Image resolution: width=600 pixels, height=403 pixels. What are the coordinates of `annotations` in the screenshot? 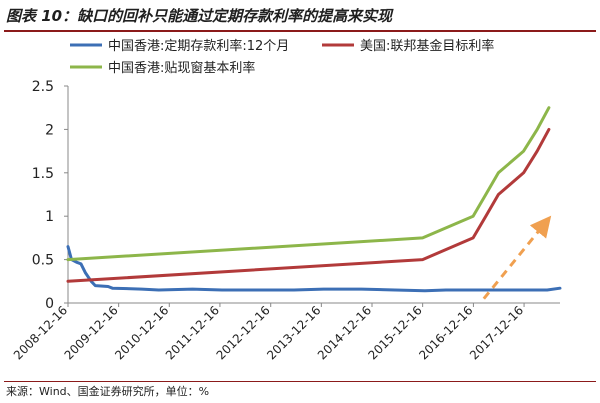 It's located at (517, 257).